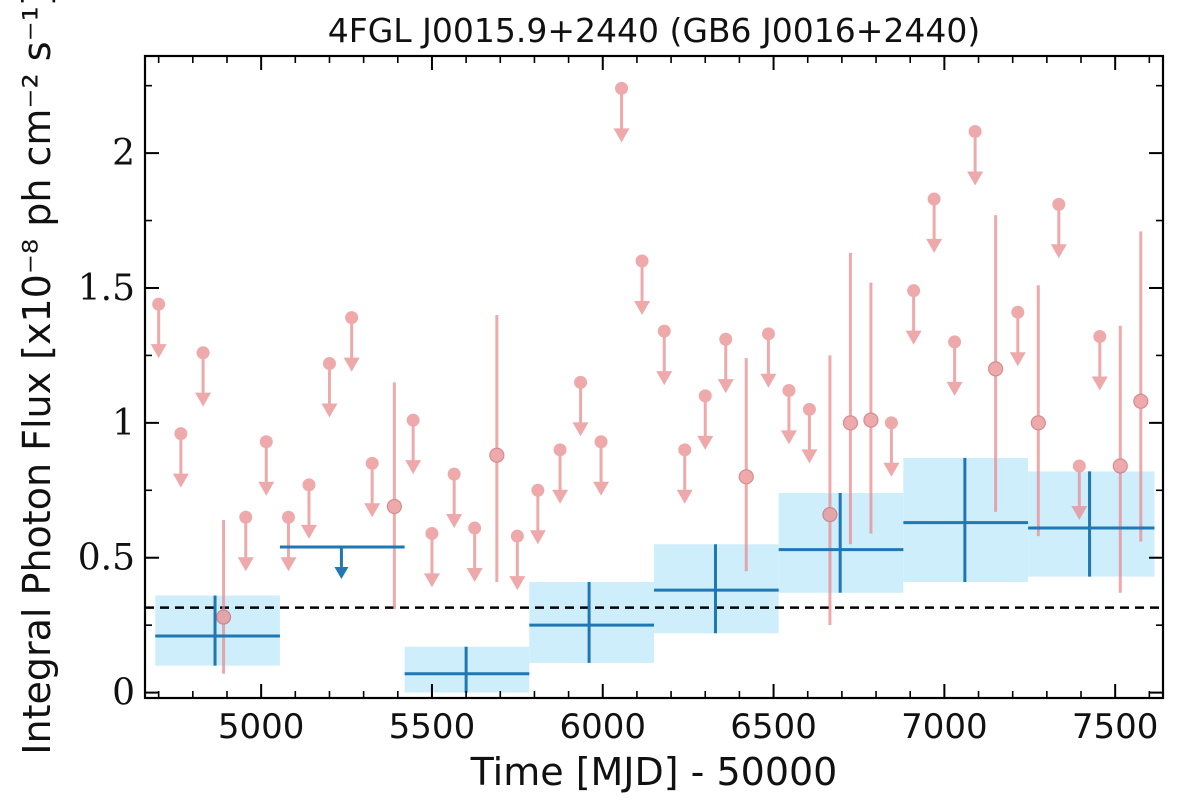 The image size is (1200, 800). Describe the element at coordinates (123, 693) in the screenshot. I see `y-tick-label: 0` at that location.